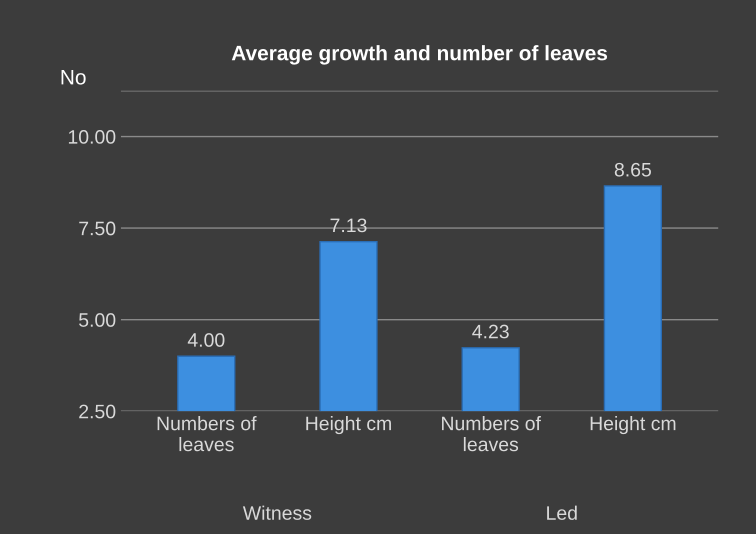  I want to click on y-tick-label: 2.50, so click(97, 411).